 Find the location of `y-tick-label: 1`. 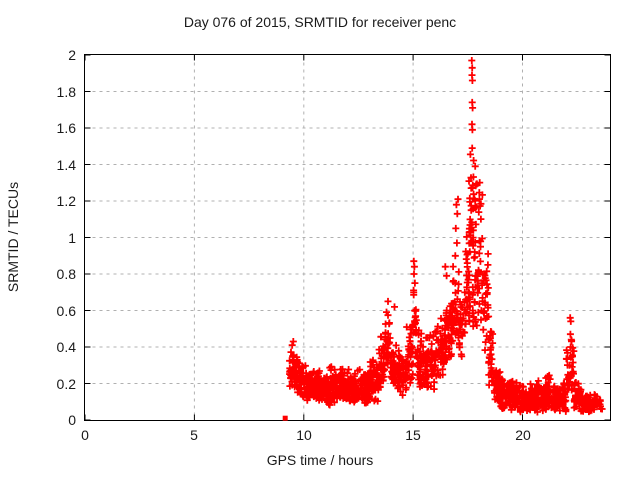

y-tick-label: 1 is located at coordinates (72, 238).